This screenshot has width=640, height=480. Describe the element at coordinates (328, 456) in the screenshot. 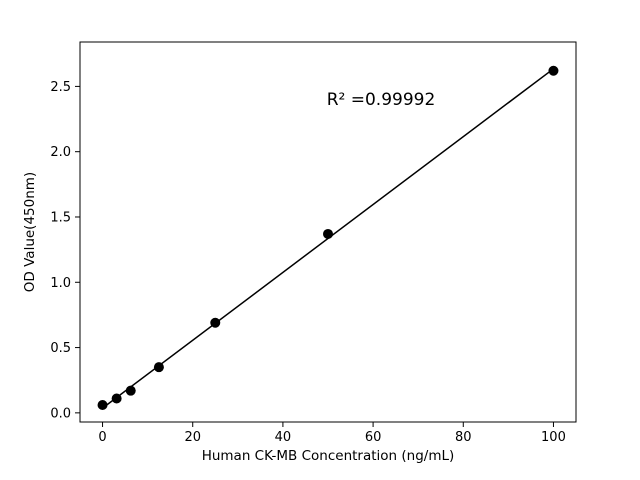

I see `x-axis-label: Human CK-MB Concentration (ng/mL)` at that location.